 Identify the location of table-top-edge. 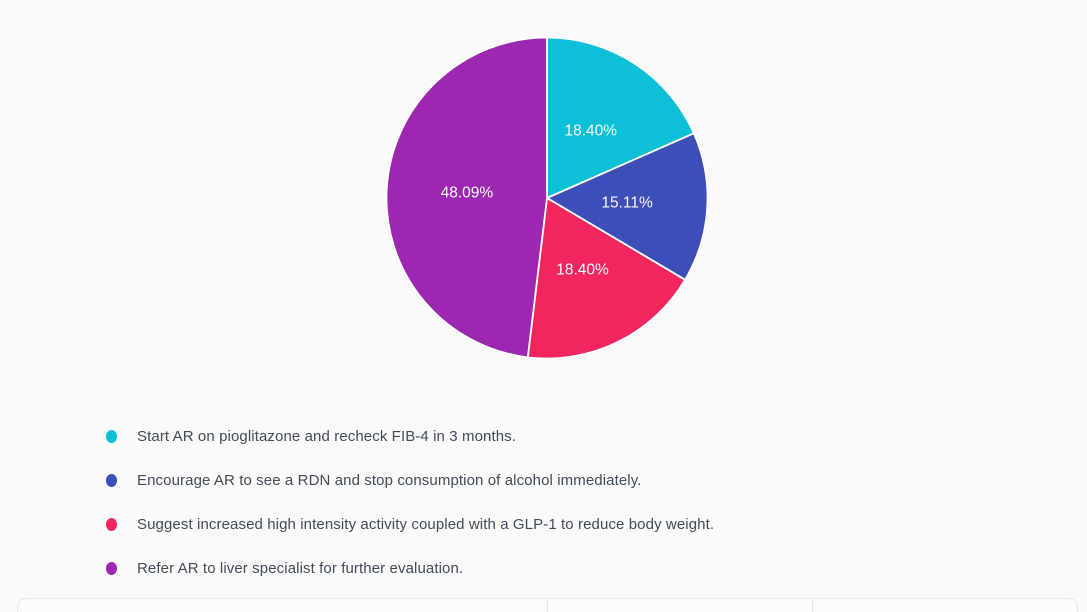
(547, 605).